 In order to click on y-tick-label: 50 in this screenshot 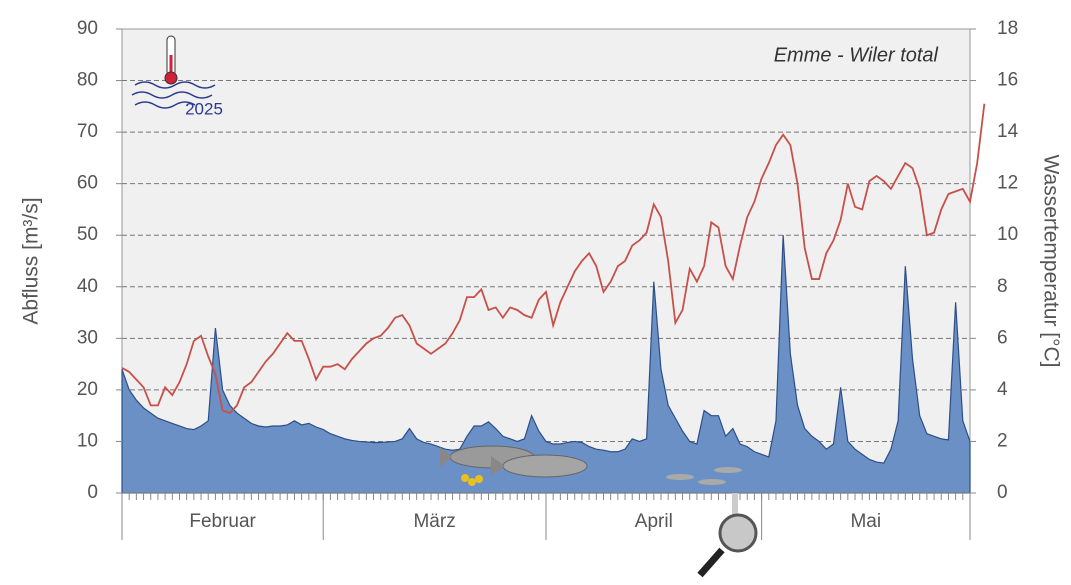, I will do `click(87, 234)`.